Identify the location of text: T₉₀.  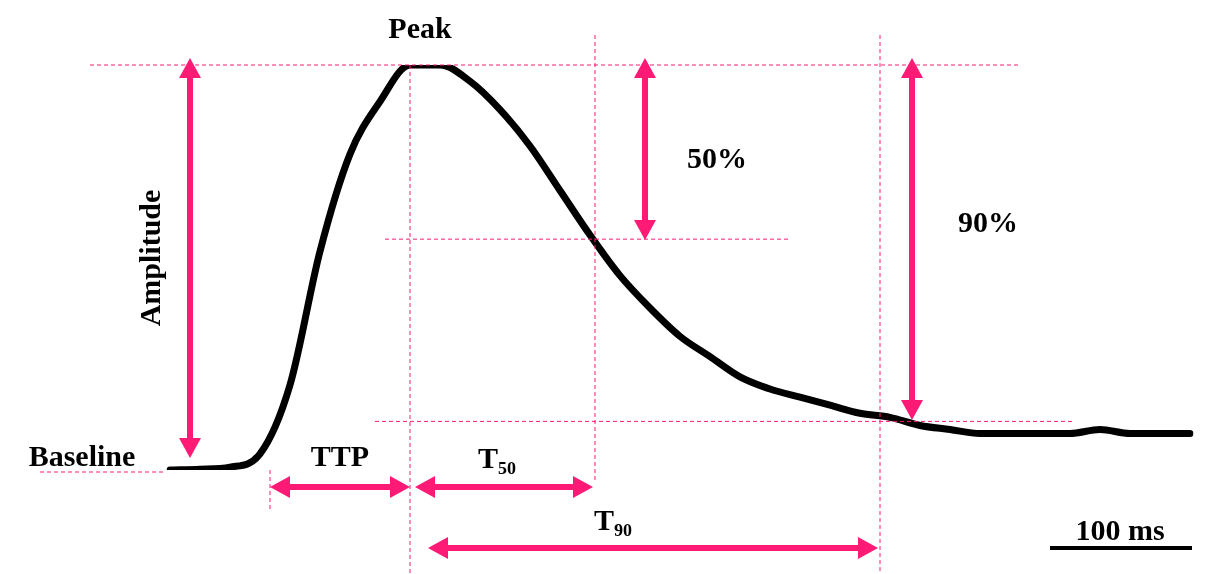
(613, 520).